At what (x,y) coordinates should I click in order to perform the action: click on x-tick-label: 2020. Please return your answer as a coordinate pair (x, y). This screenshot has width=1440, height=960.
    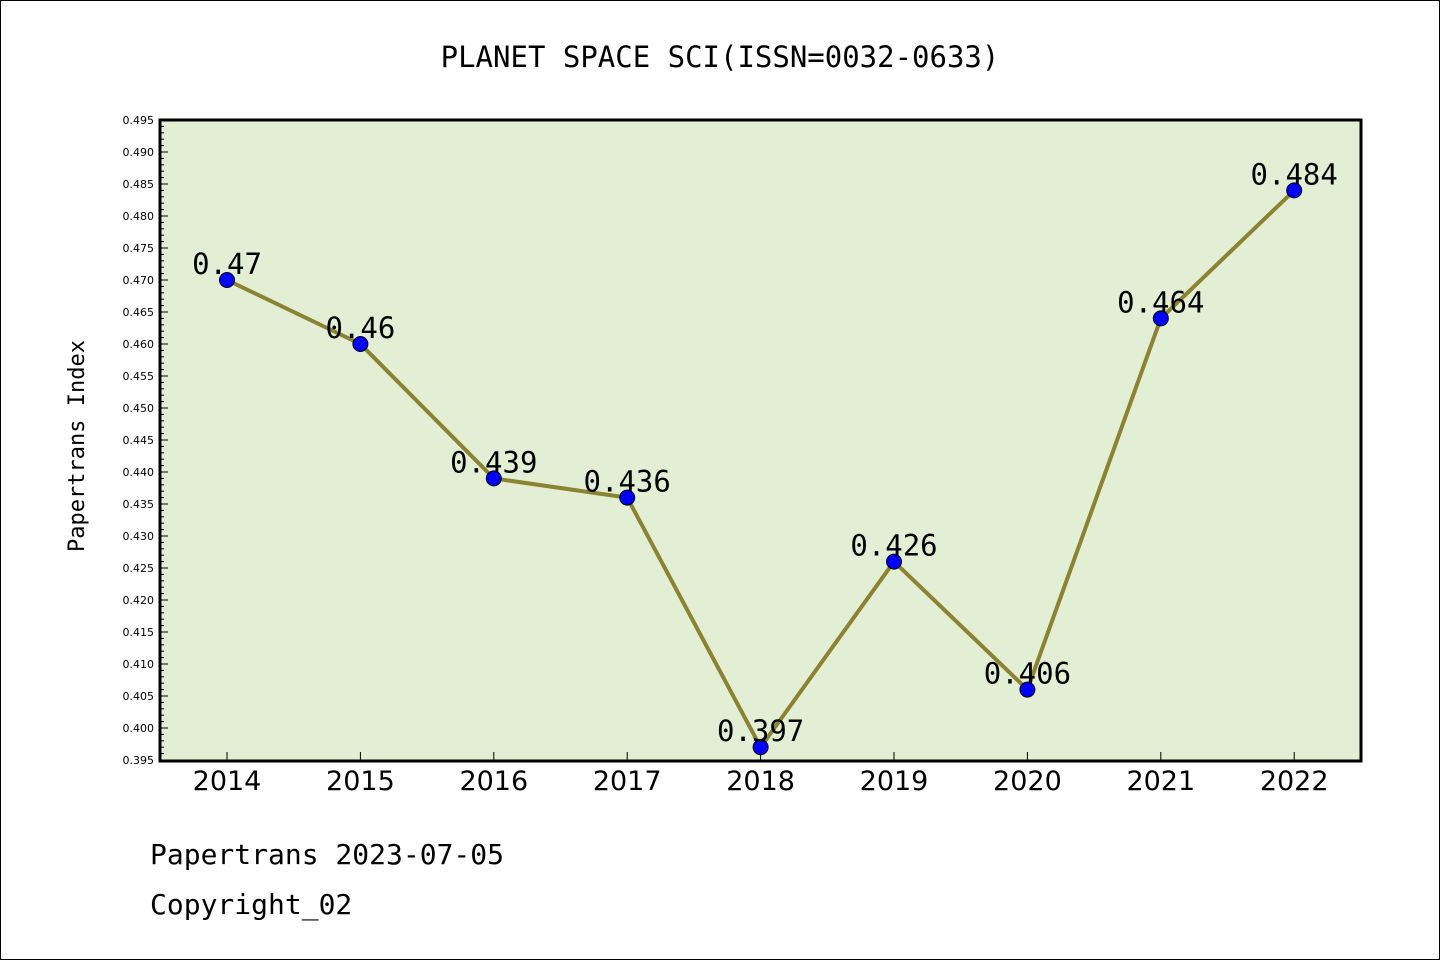
    Looking at the image, I should click on (1027, 781).